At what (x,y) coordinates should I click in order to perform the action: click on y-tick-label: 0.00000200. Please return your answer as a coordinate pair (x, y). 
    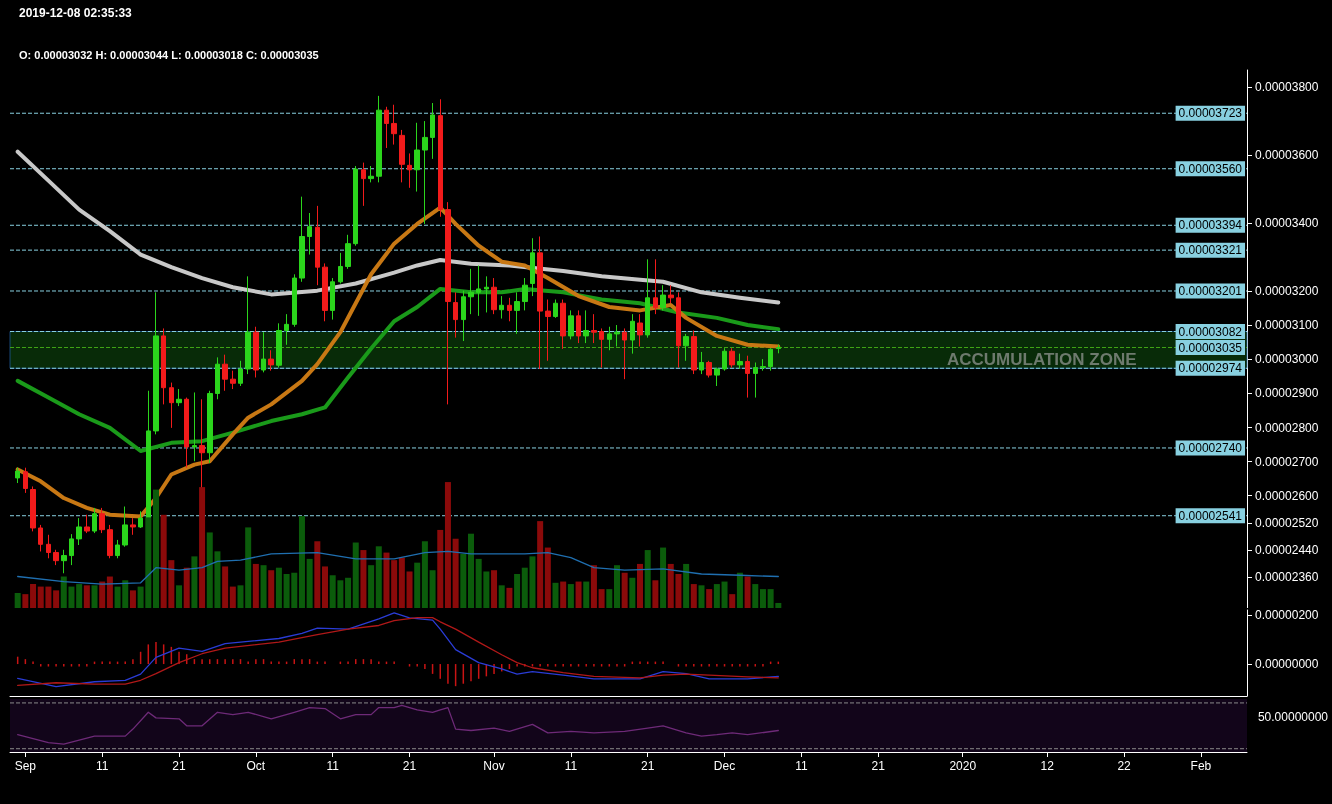
    Looking at the image, I should click on (1287, 614).